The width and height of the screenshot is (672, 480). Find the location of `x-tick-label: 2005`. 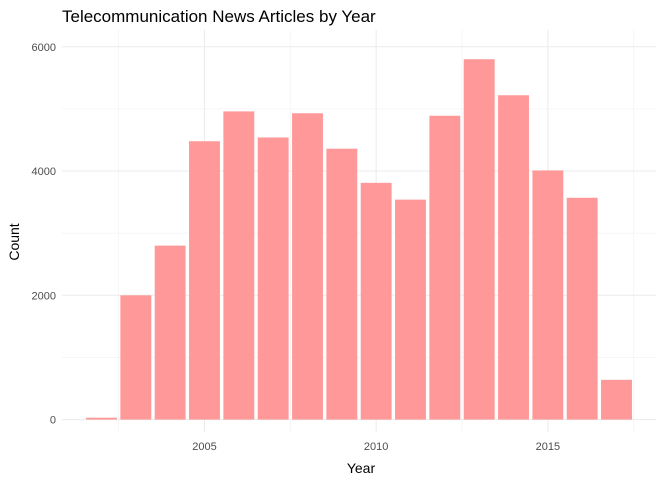

x-tick-label: 2005 is located at coordinates (204, 447).